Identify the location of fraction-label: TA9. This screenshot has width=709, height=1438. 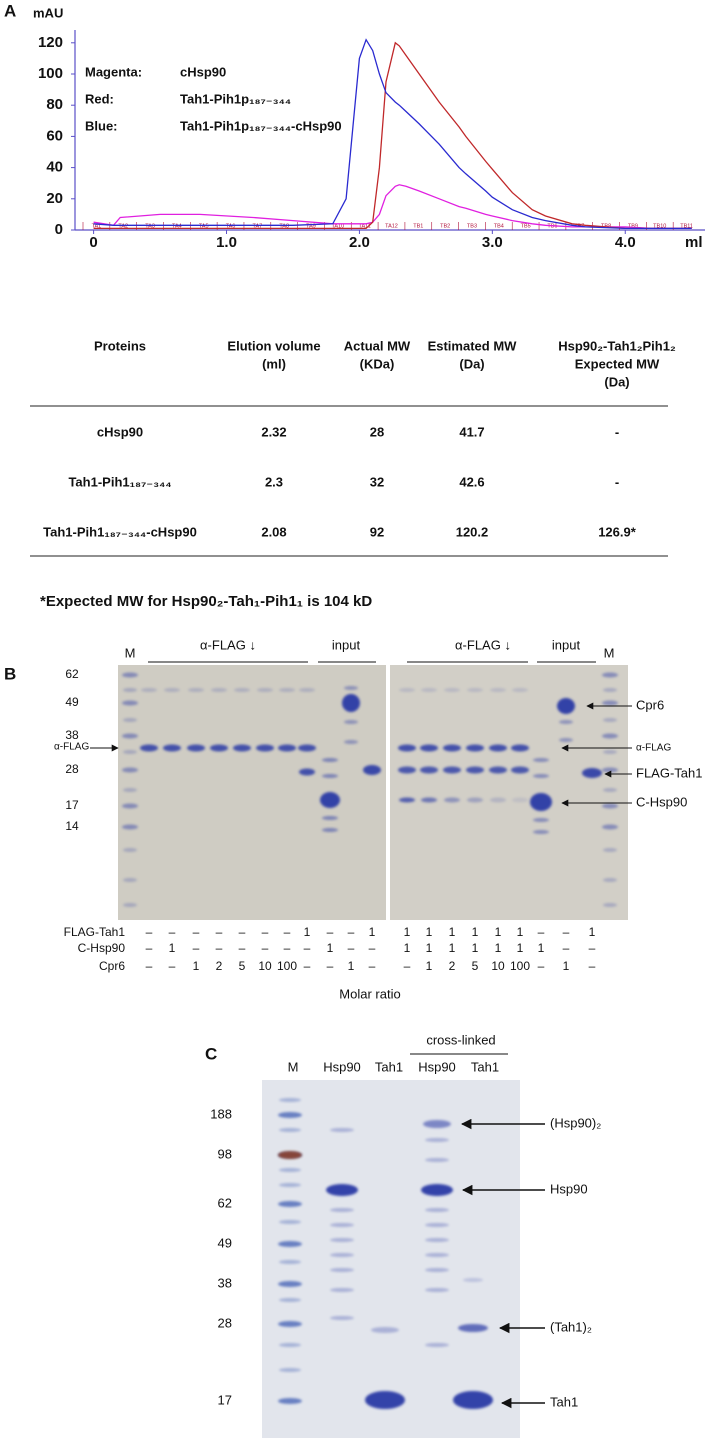
(311, 226).